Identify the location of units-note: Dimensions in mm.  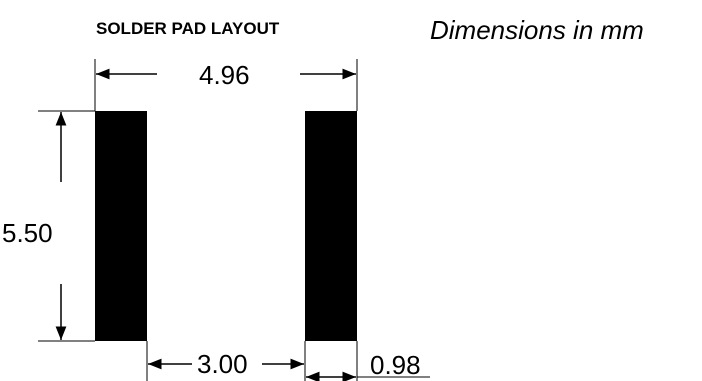
(537, 30).